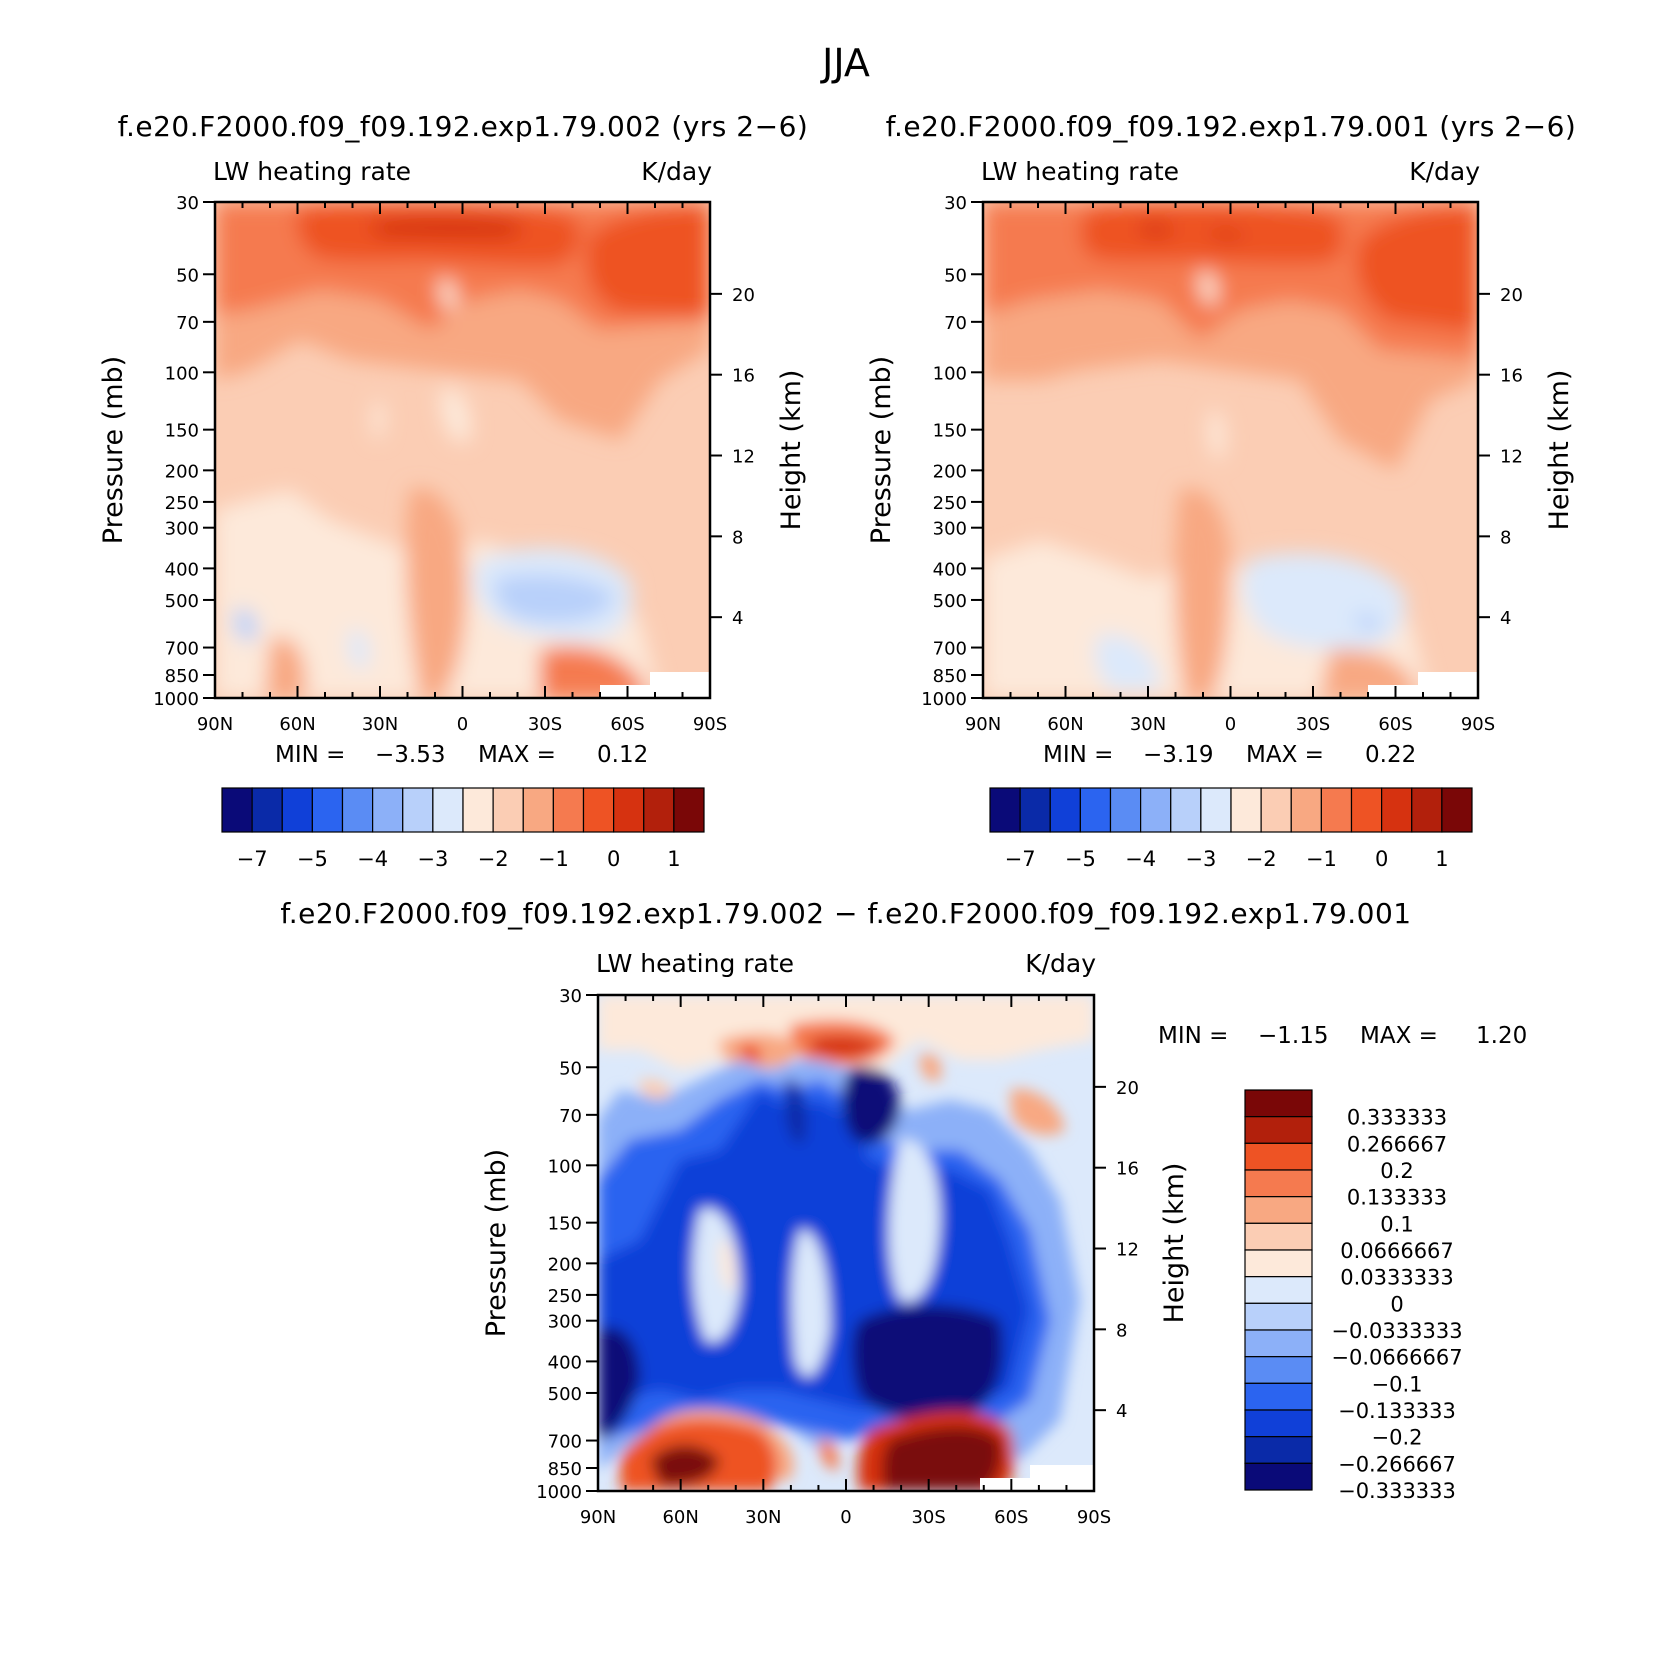  What do you see at coordinates (950, 503) in the screenshot?
I see `y-tick-label: 250` at bounding box center [950, 503].